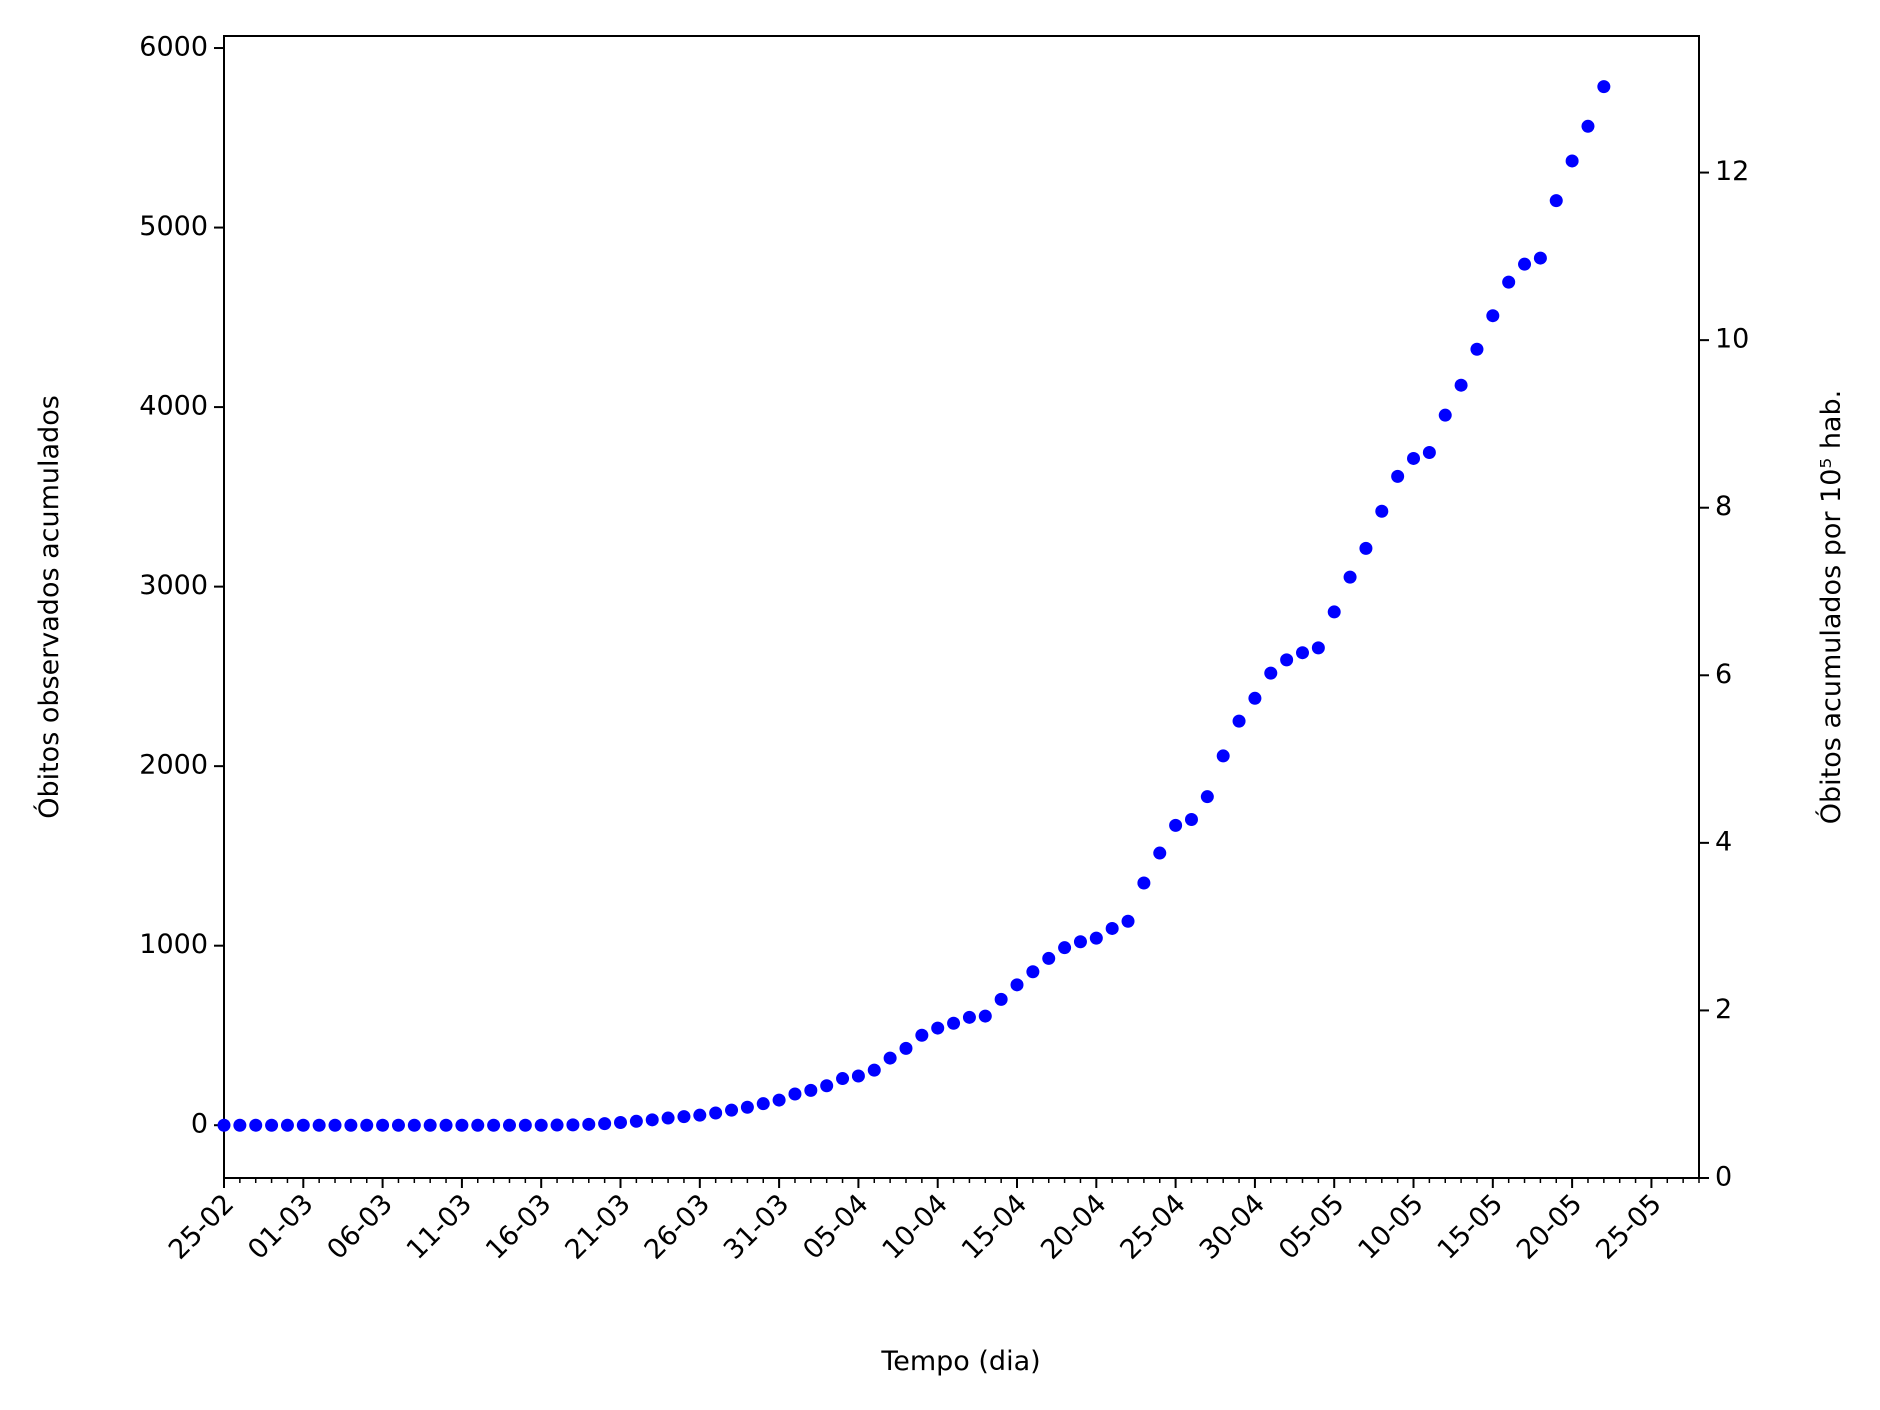 The width and height of the screenshot is (1880, 1410). What do you see at coordinates (1152, 1226) in the screenshot?
I see `x-tick-label: 25-04` at bounding box center [1152, 1226].